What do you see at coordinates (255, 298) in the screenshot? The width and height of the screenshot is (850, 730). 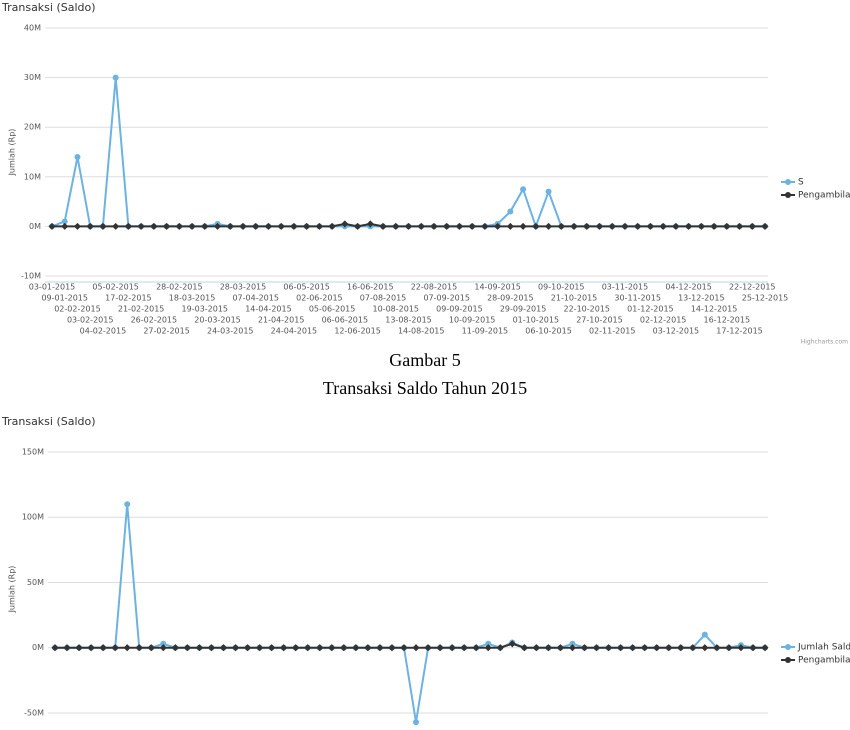 I see `x-tick-label: 07-04-2015` at bounding box center [255, 298].